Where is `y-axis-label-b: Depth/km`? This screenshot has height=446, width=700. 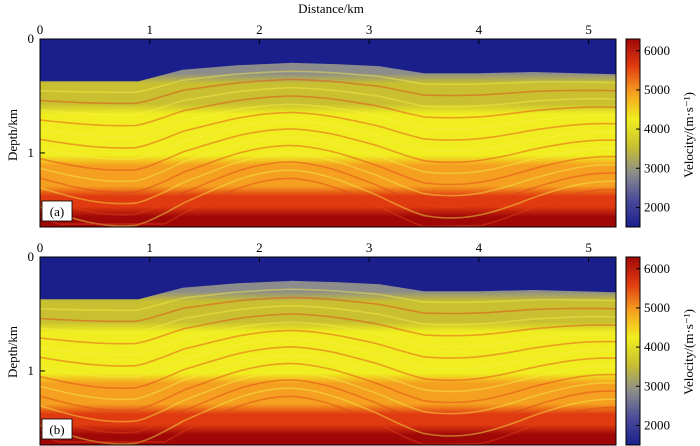 y-axis-label-b: Depth/km is located at coordinates (12, 352).